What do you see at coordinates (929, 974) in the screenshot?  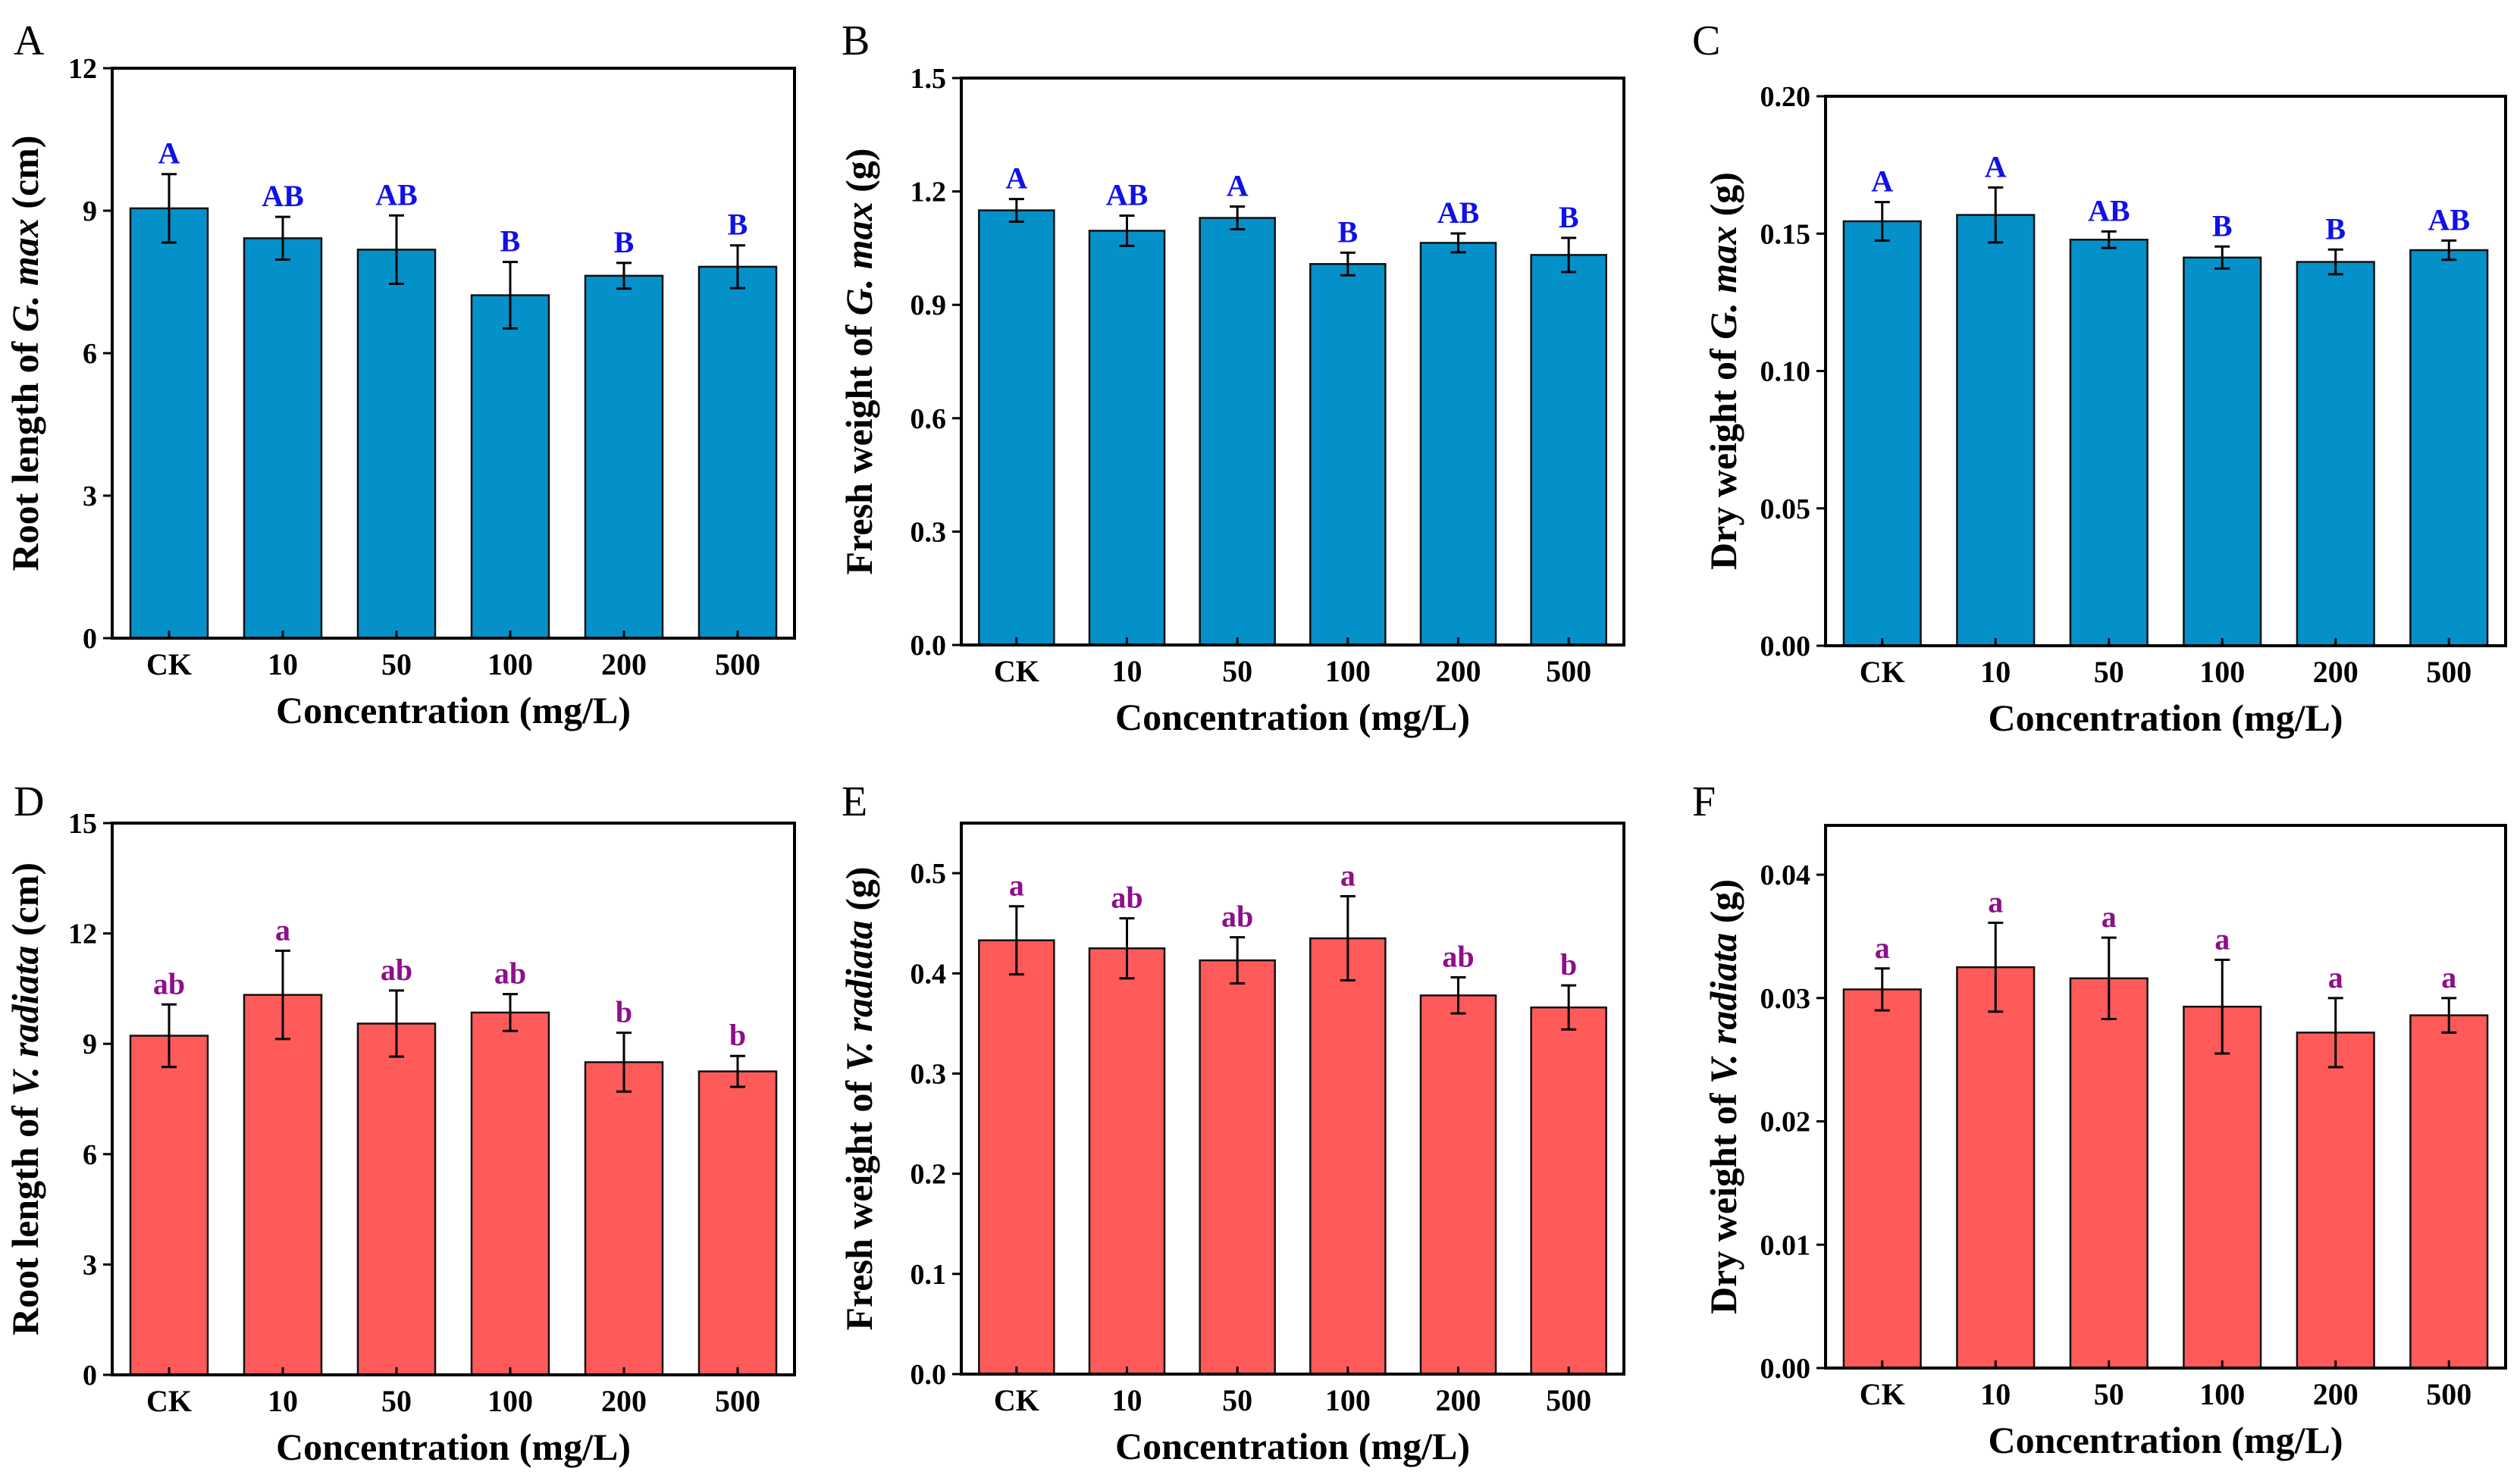 I see `y-tick-label: 0.4` at bounding box center [929, 974].